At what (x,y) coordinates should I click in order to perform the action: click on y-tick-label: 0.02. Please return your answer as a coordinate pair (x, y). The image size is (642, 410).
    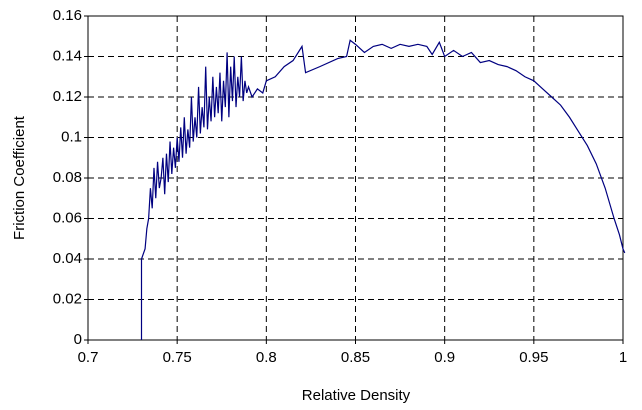
    Looking at the image, I should click on (67, 298).